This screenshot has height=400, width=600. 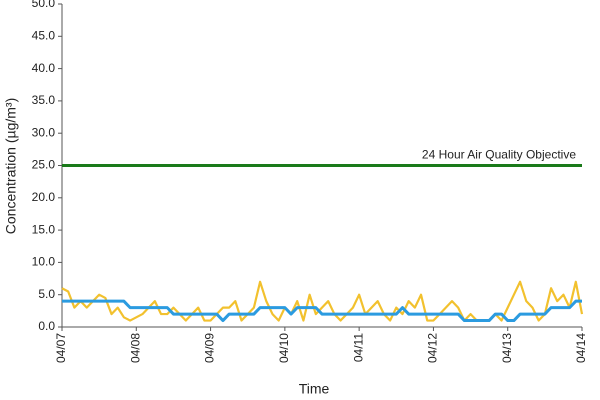 I want to click on x-axis-title: Time, so click(x=314, y=389).